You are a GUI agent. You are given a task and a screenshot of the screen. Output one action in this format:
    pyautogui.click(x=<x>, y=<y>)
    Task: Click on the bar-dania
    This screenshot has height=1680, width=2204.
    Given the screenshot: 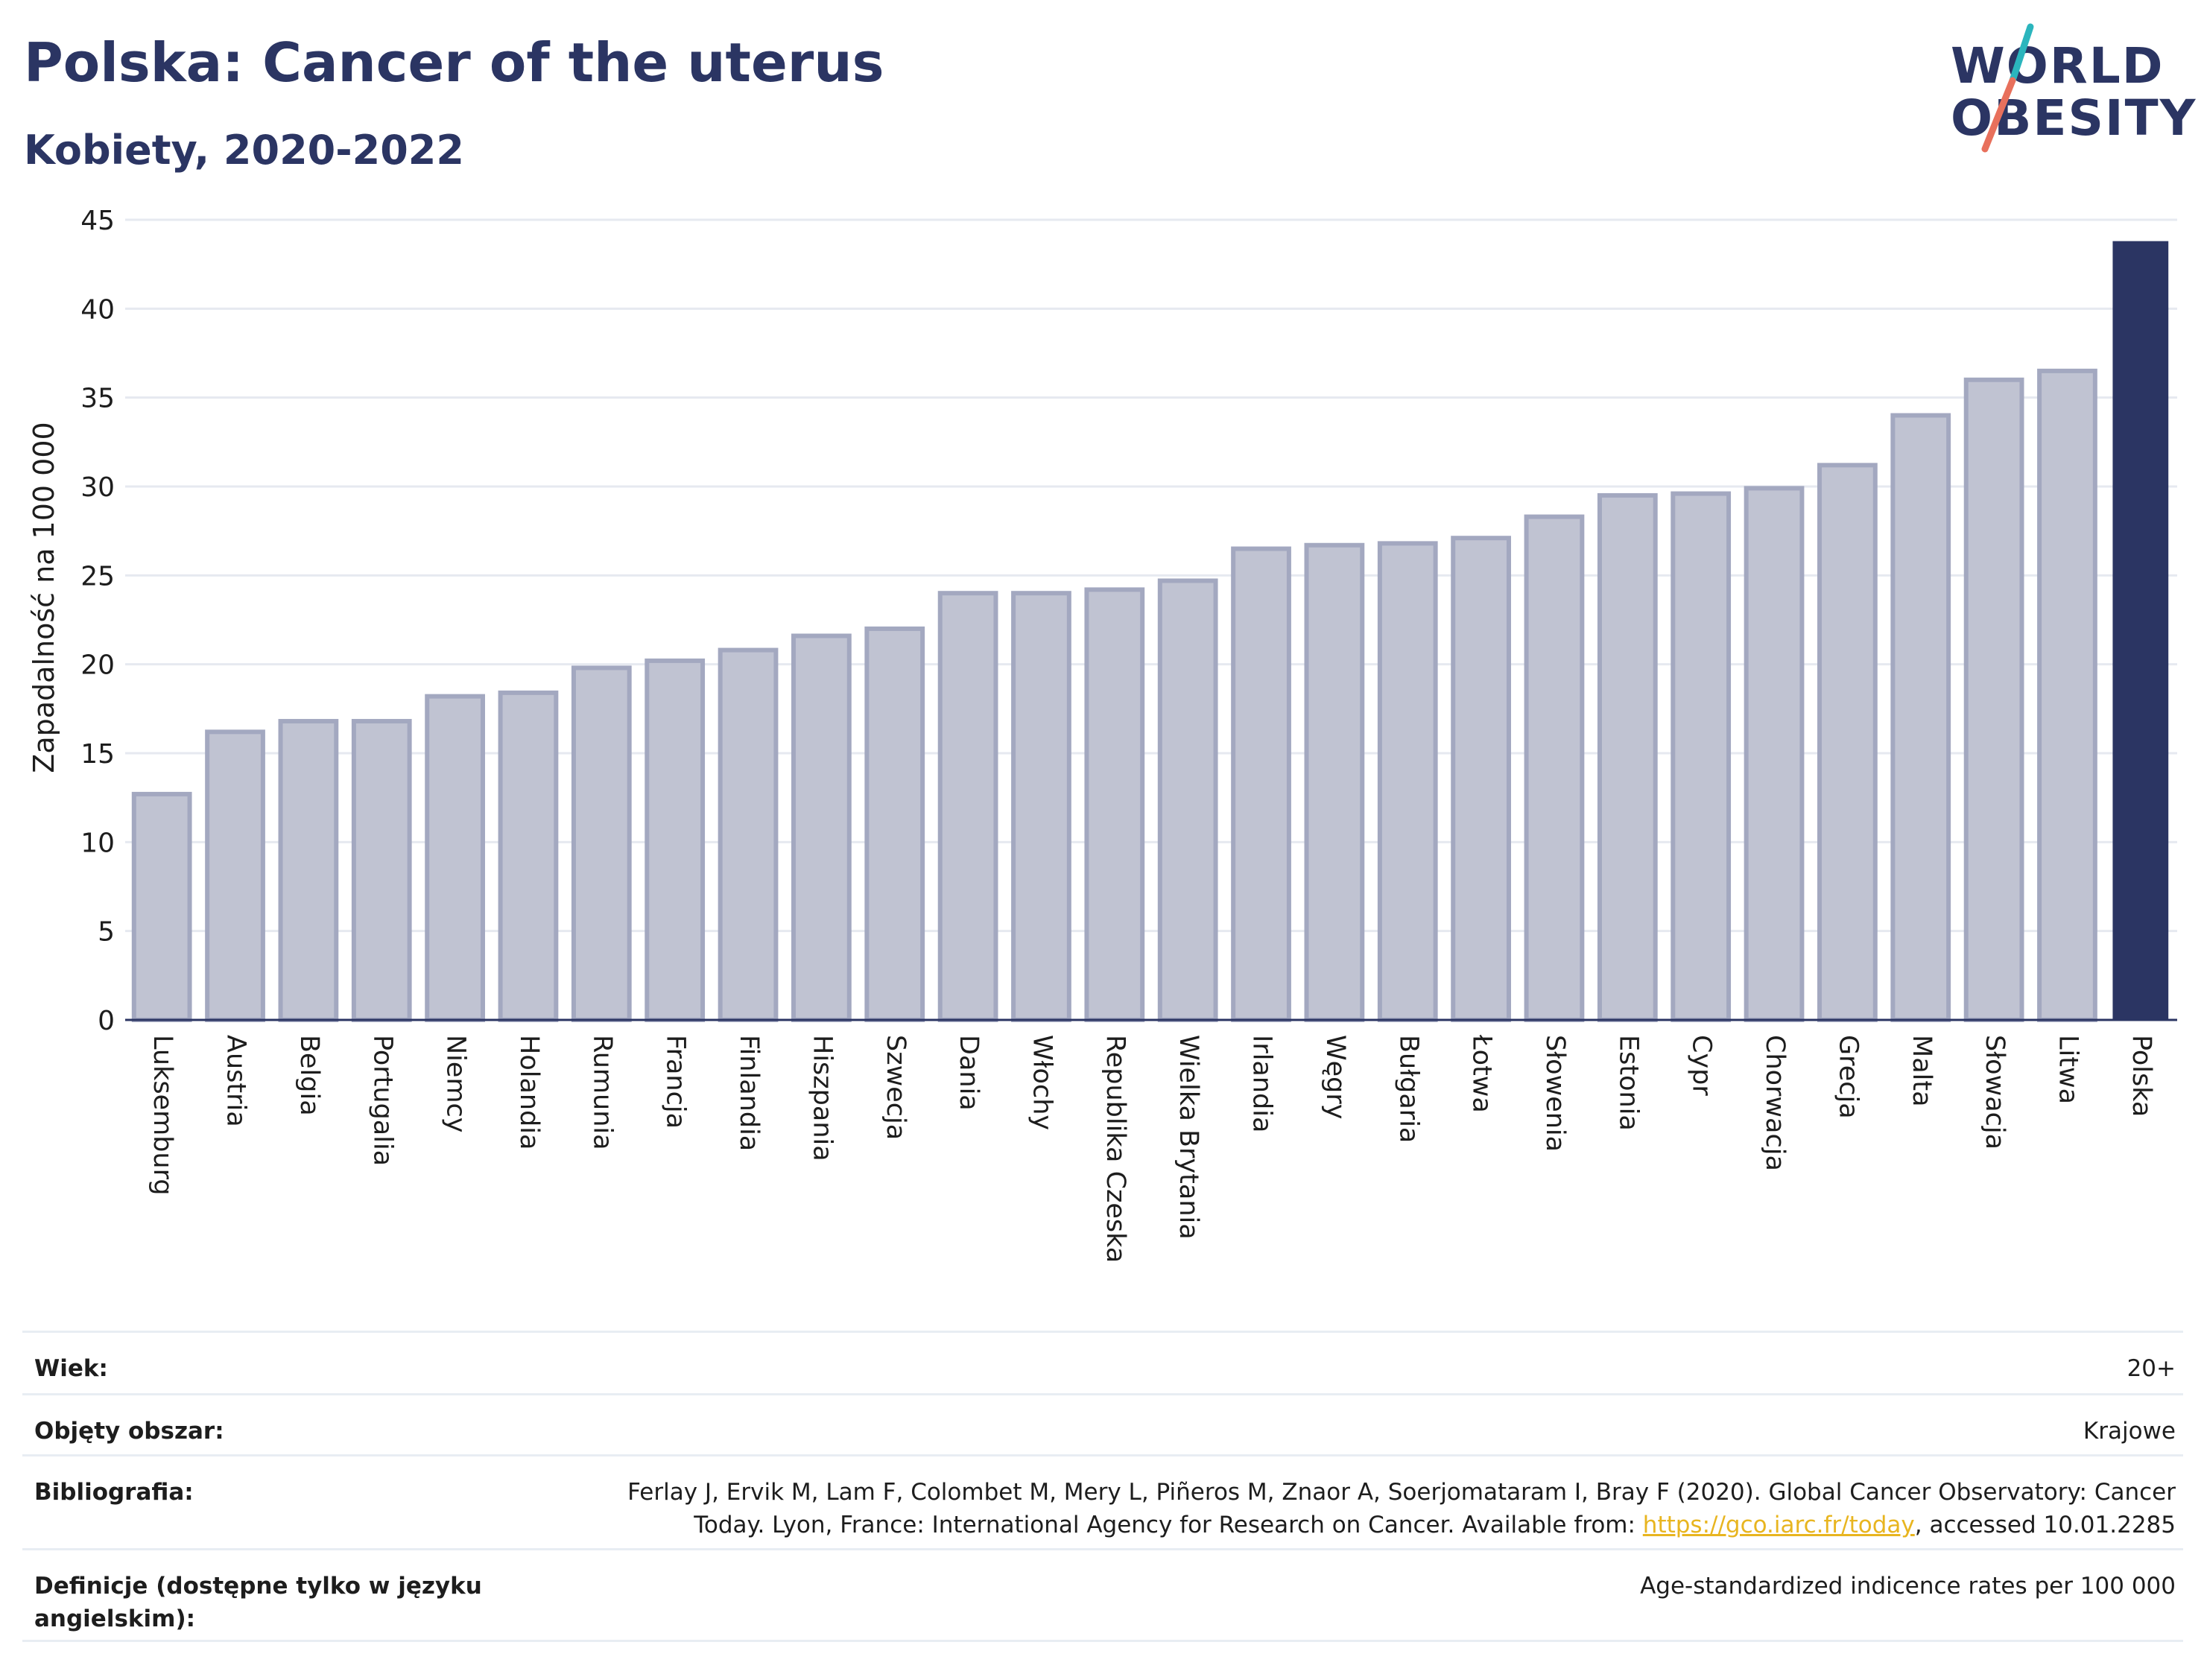 What is the action you would take?
    pyautogui.click(x=967, y=806)
    